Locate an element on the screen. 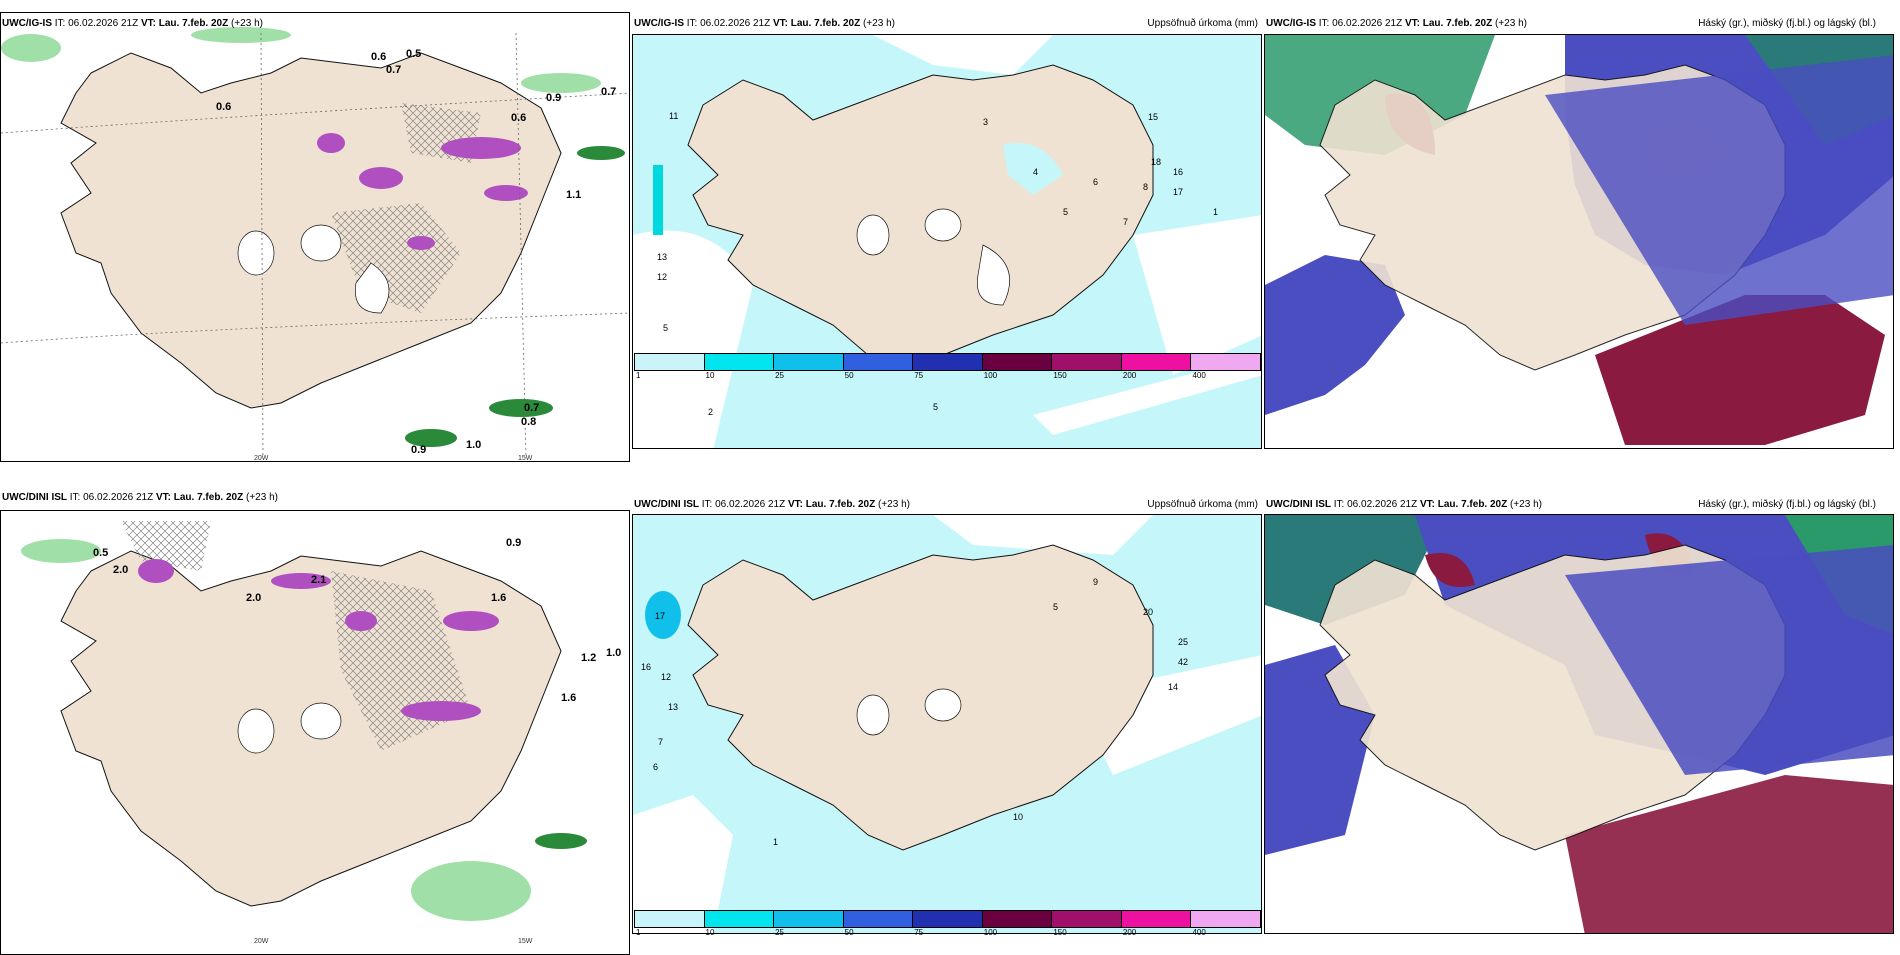 The image size is (1900, 955). map-frame: 17 16 13 12 7 6 20 25 42 14 10 1 9 5 is located at coordinates (947, 724).